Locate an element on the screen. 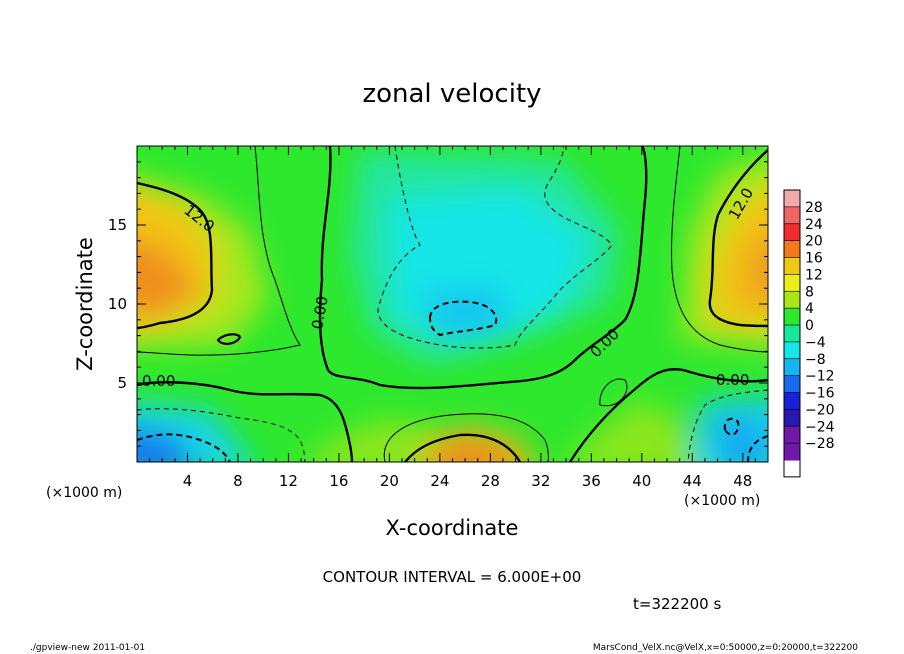 This screenshot has height=654, width=904. contour-minus12-lower-left is located at coordinates (184, 447).